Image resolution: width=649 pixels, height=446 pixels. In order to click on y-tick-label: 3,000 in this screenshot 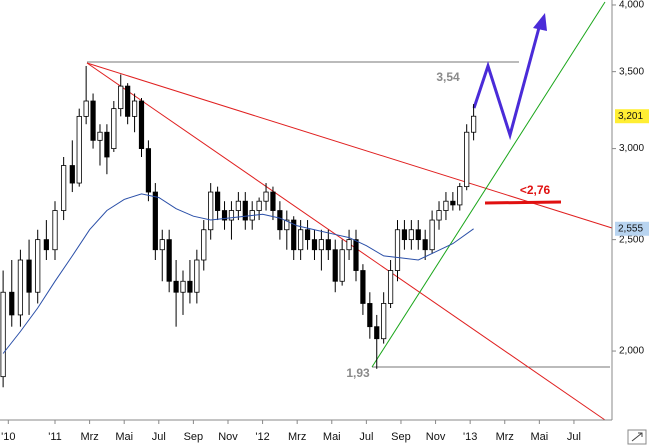, I will do `click(631, 148)`.